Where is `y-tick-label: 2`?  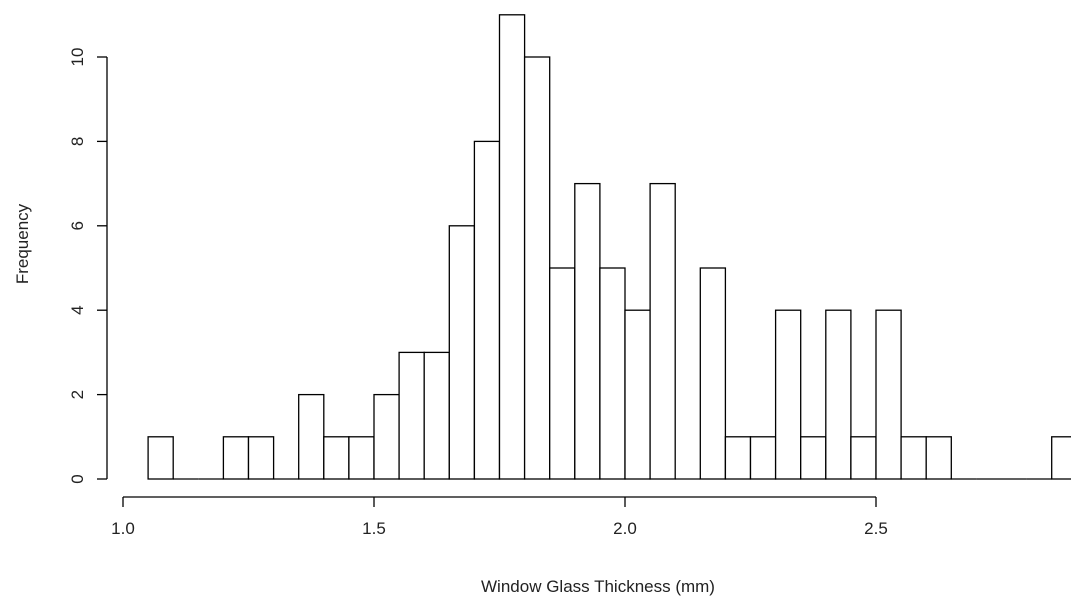
y-tick-label: 2 is located at coordinates (77, 394).